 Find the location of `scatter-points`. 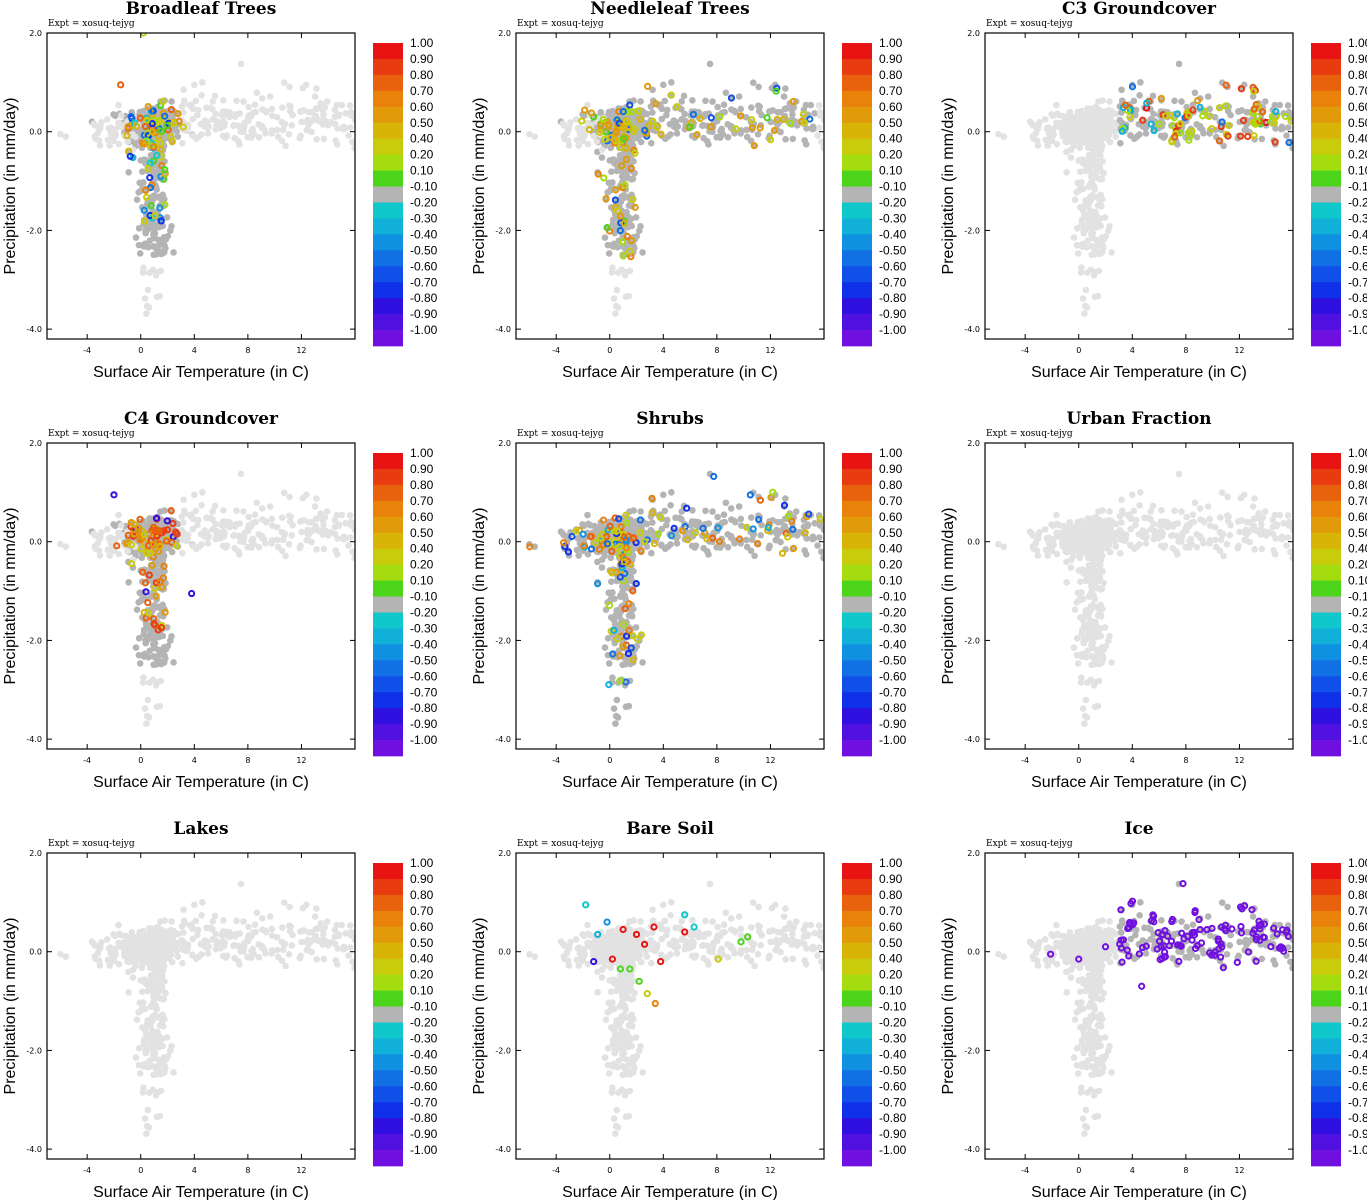

scatter-points is located at coordinates (675, 188).